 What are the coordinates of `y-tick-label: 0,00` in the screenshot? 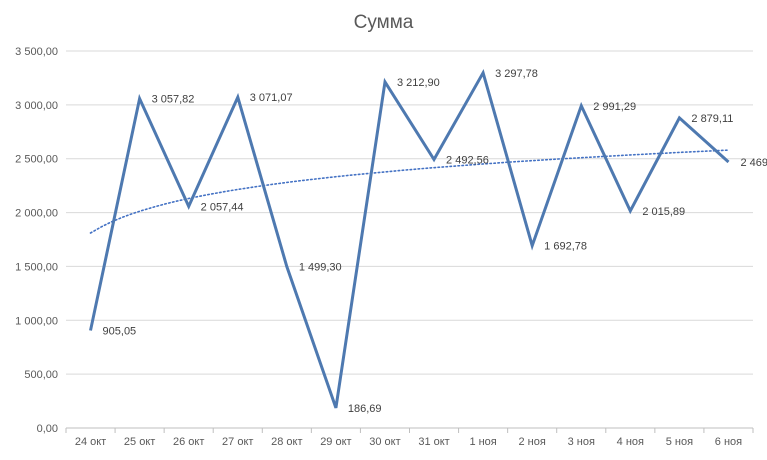 It's located at (47, 429).